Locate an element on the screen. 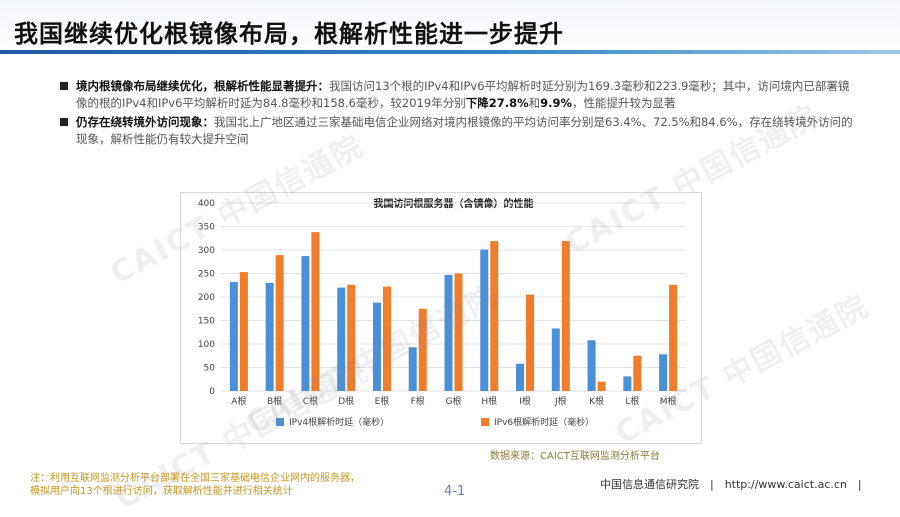 This screenshot has height=517, width=900. legend-label: IPv6根解析时延（毫秒） is located at coordinates (544, 422).